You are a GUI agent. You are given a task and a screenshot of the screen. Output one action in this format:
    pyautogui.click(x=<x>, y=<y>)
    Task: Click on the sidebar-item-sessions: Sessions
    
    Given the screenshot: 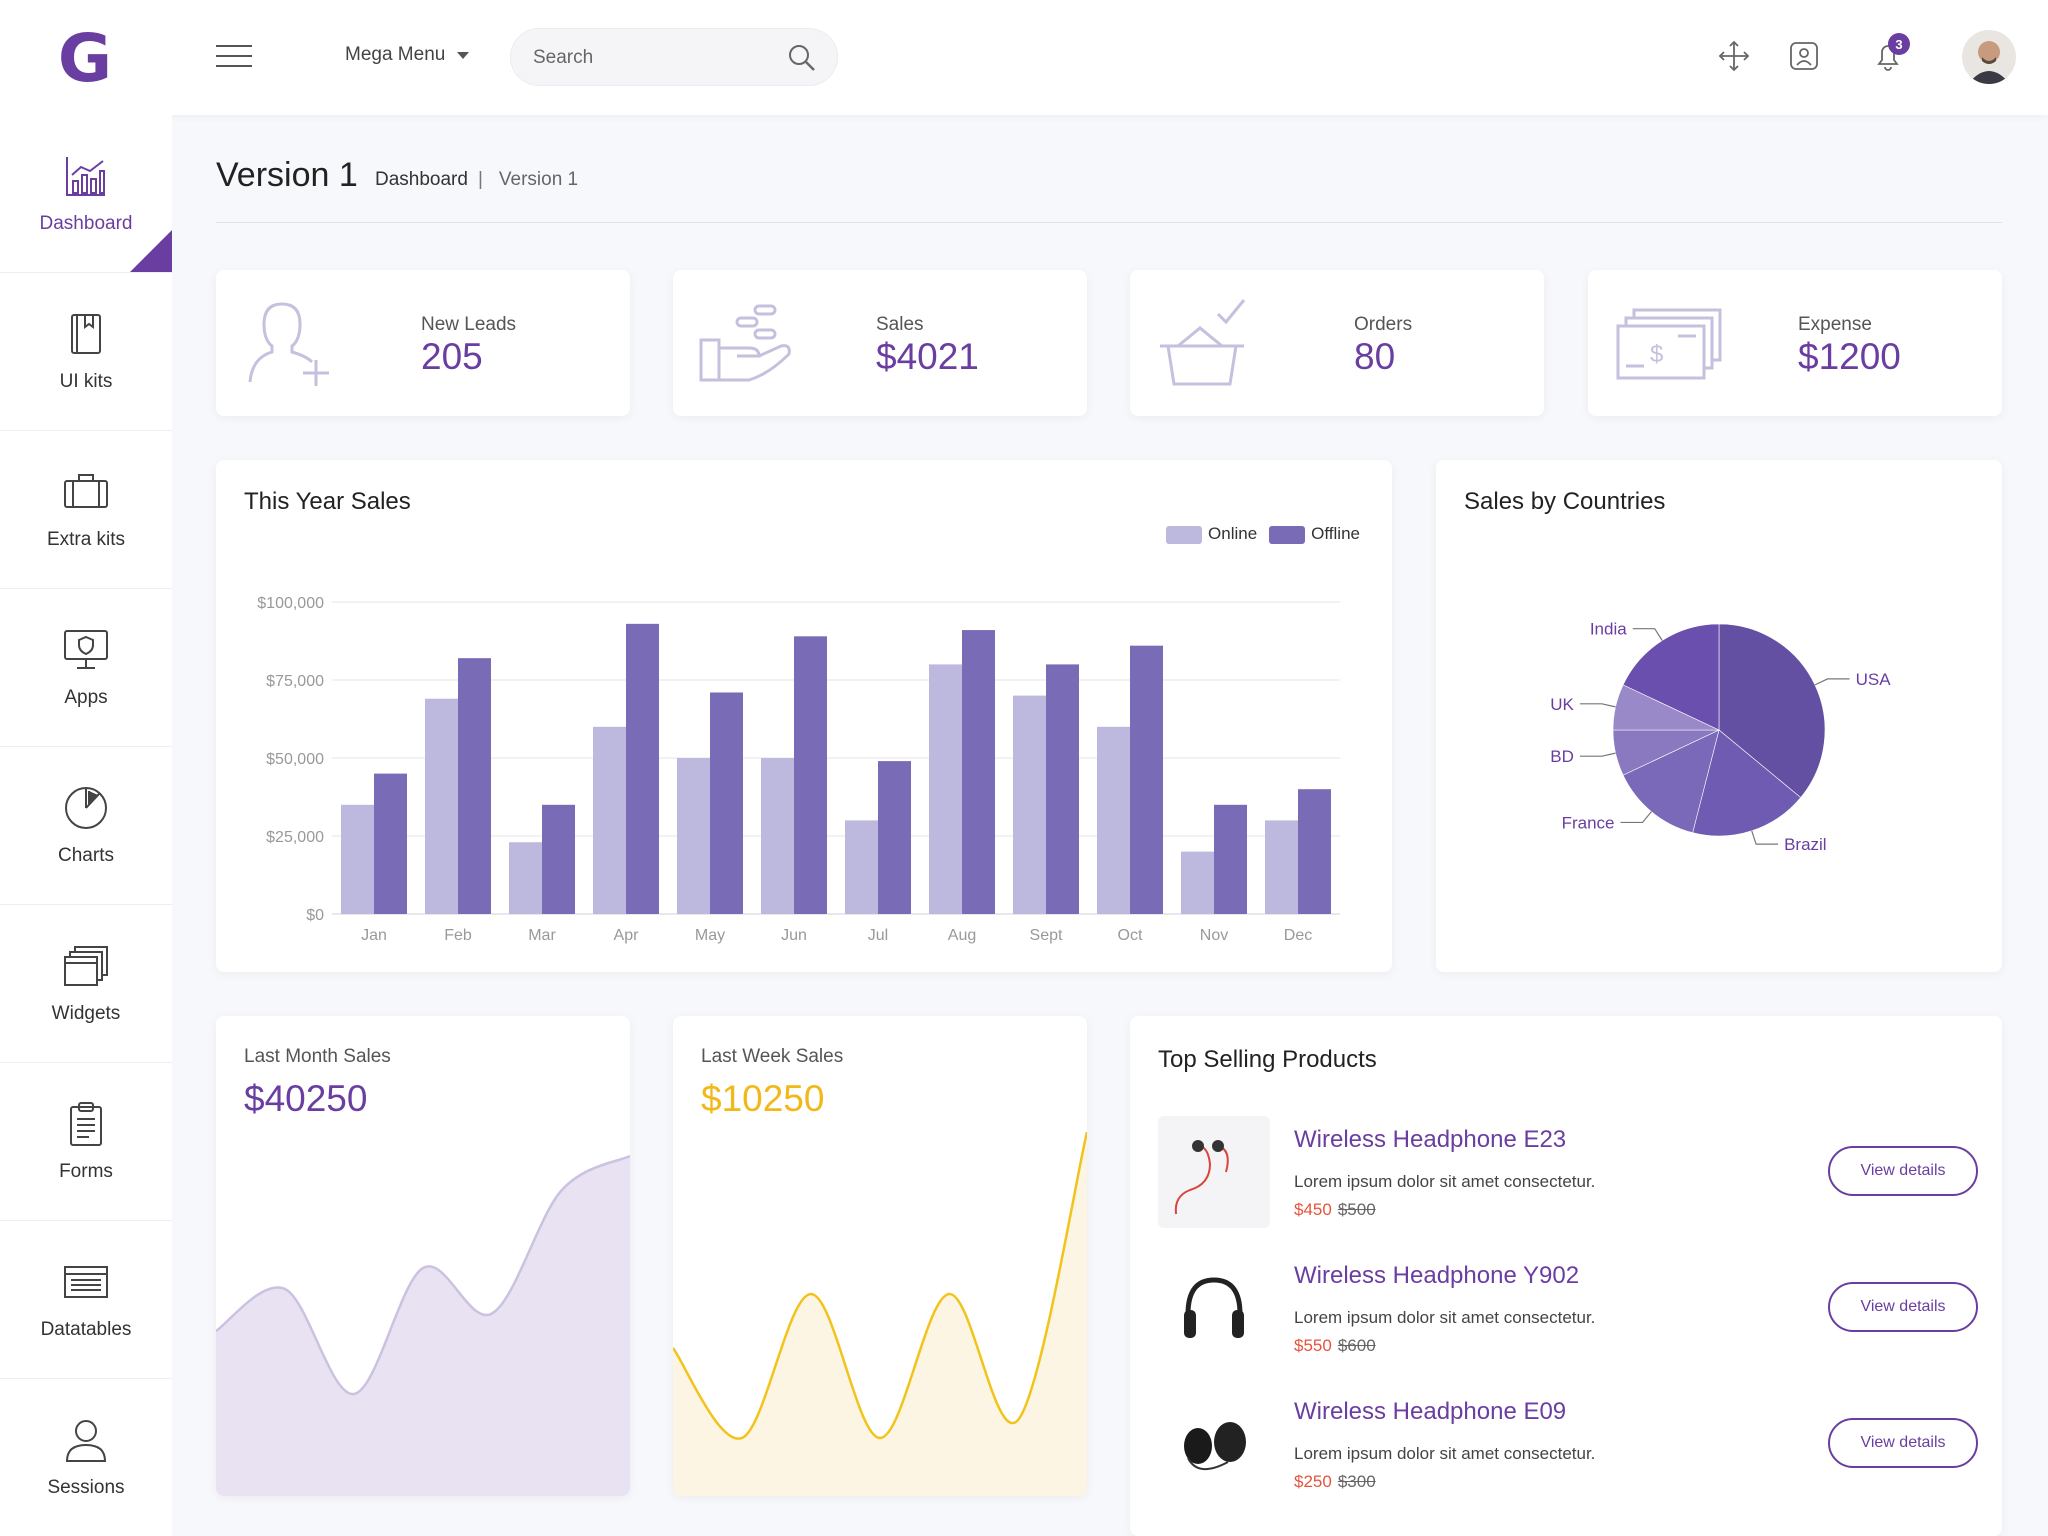 What is the action you would take?
    pyautogui.click(x=86, y=1457)
    